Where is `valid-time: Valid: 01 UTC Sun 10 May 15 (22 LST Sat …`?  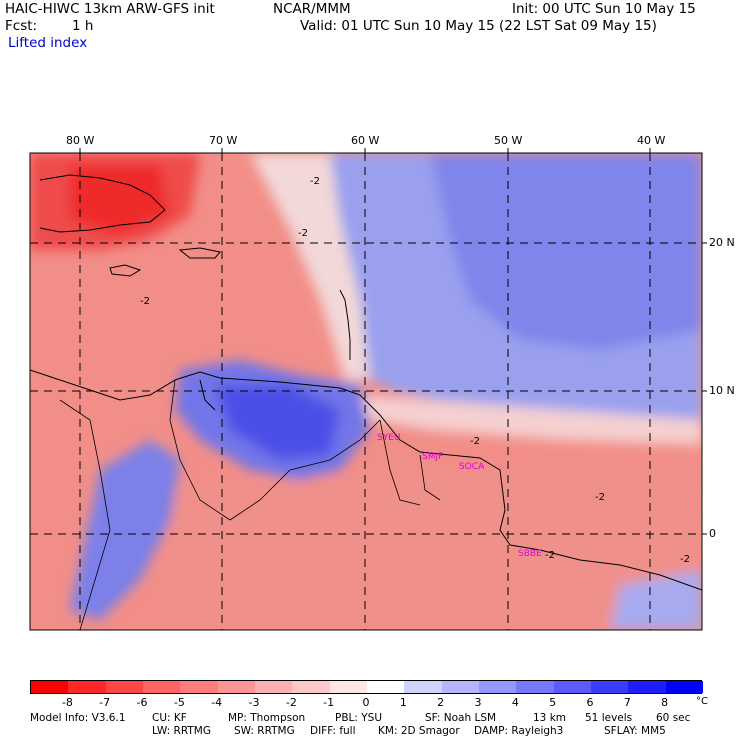 valid-time: Valid: 01 UTC Sun 10 May 15 (22 LST Sat … is located at coordinates (478, 26).